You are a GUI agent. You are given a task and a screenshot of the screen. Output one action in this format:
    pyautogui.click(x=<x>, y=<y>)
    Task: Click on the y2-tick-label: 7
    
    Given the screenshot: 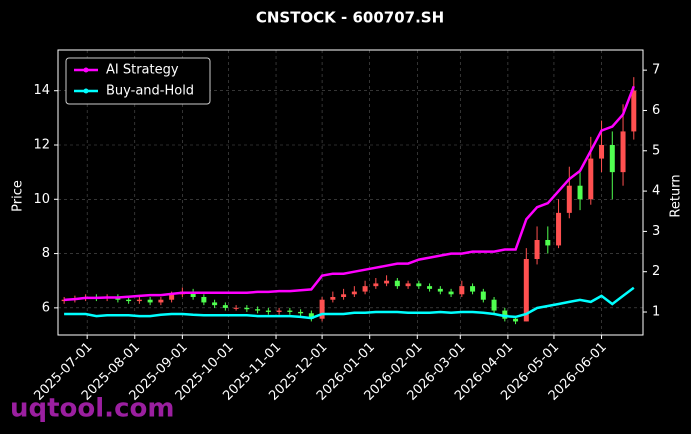 What is the action you would take?
    pyautogui.click(x=656, y=70)
    